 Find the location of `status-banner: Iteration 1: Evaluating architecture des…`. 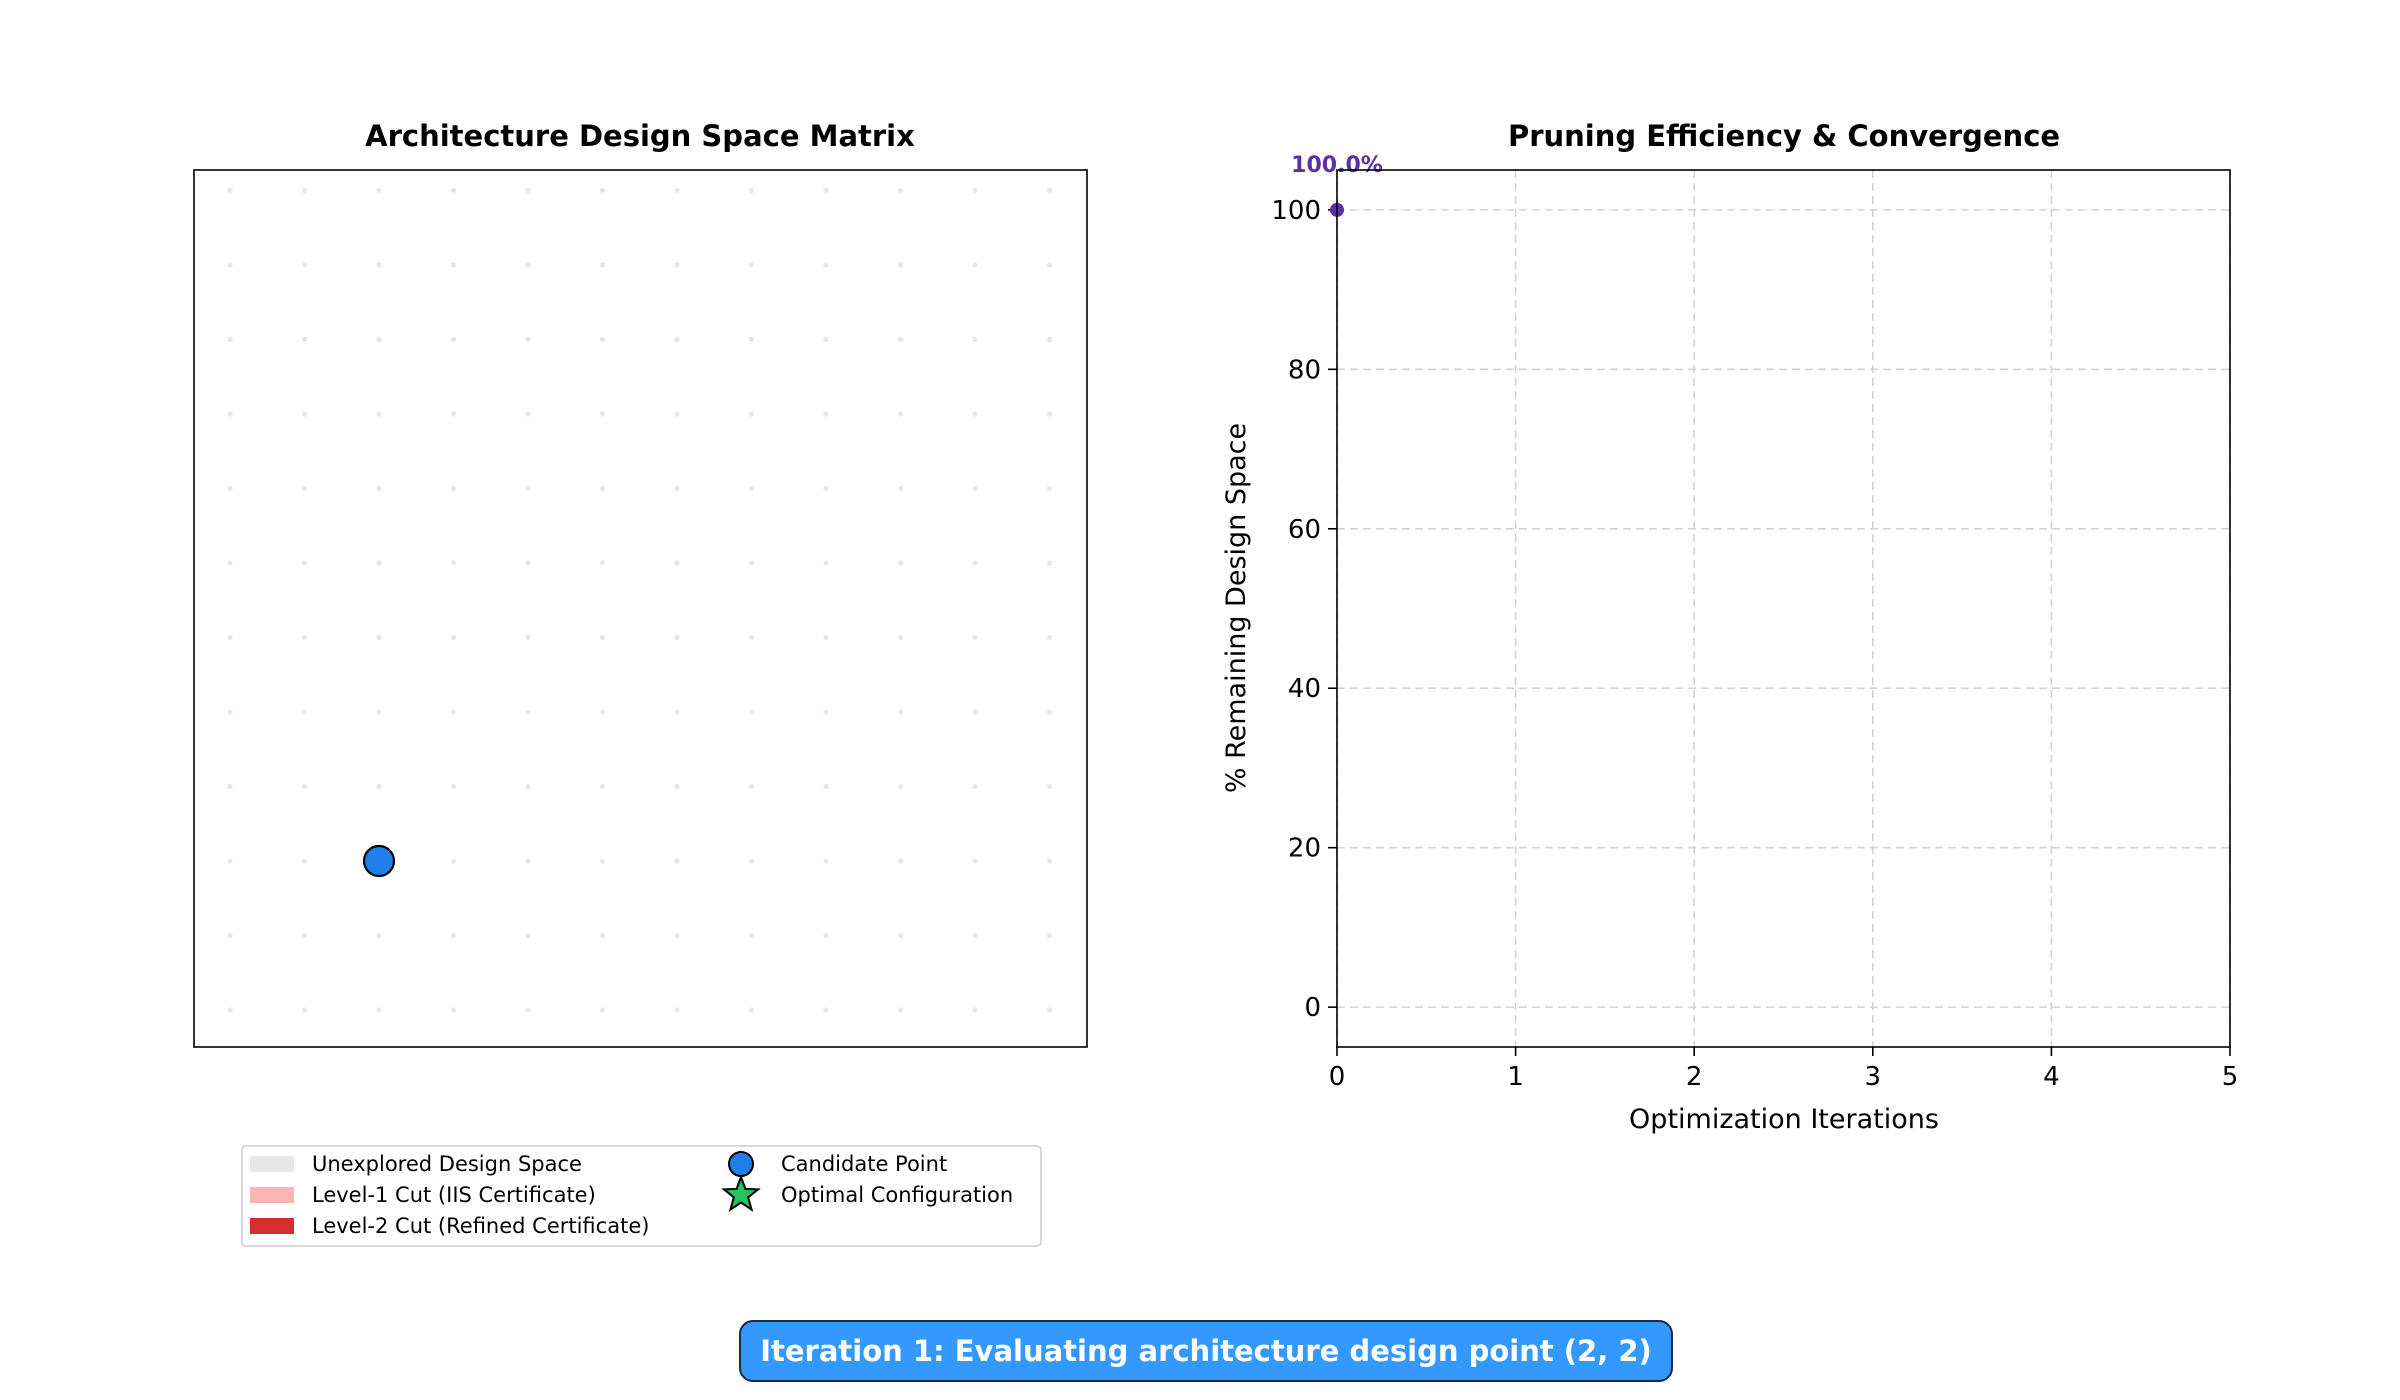

status-banner: Iteration 1: Evaluating architecture des… is located at coordinates (1206, 1351).